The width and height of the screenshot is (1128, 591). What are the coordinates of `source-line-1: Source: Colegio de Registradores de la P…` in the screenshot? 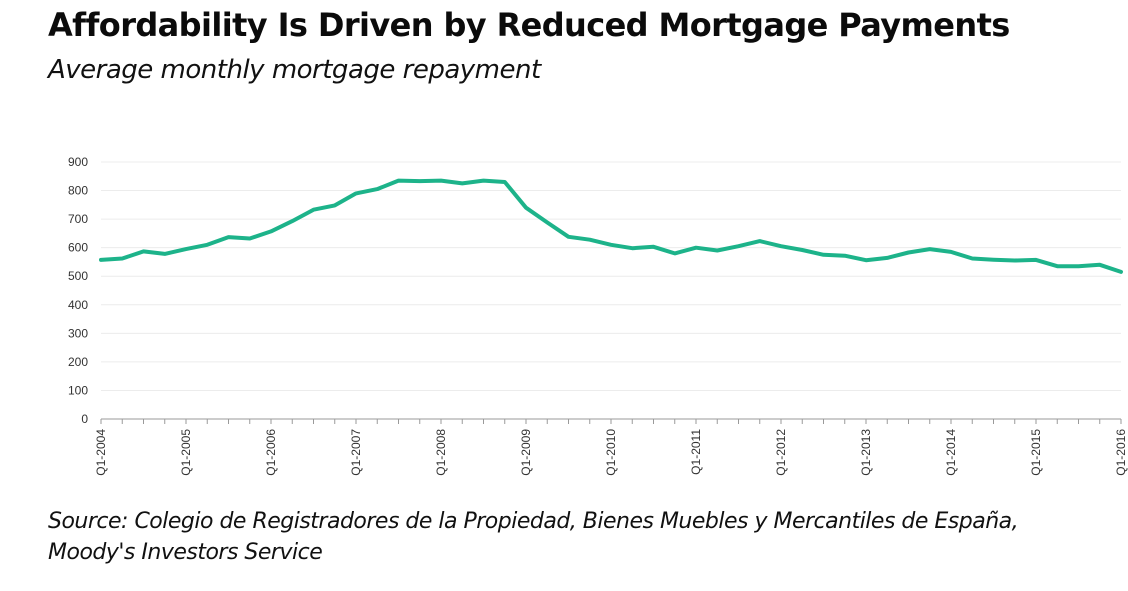 It's located at (533, 521).